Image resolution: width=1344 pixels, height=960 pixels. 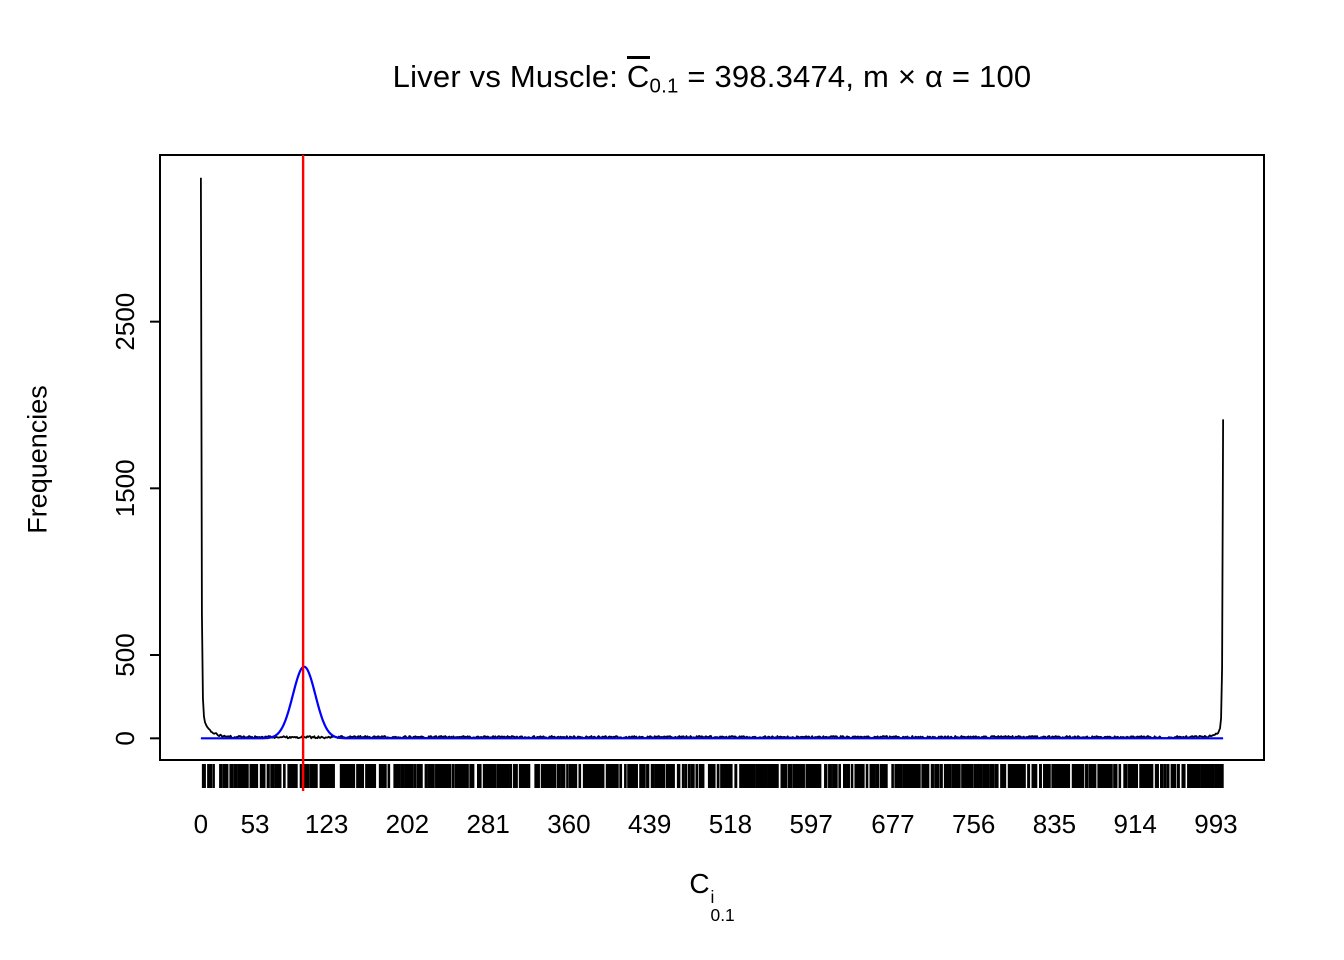 What do you see at coordinates (903, 76) in the screenshot?
I see `title-m-expression: m × α` at bounding box center [903, 76].